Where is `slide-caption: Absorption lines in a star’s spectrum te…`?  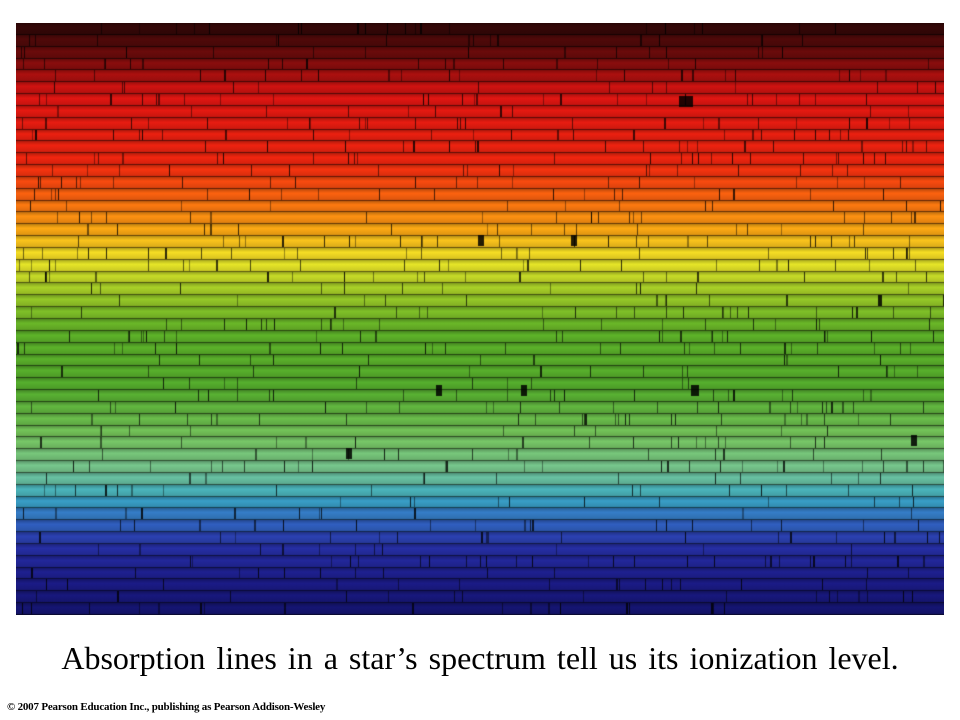 slide-caption: Absorption lines in a star’s spectrum te… is located at coordinates (480, 658).